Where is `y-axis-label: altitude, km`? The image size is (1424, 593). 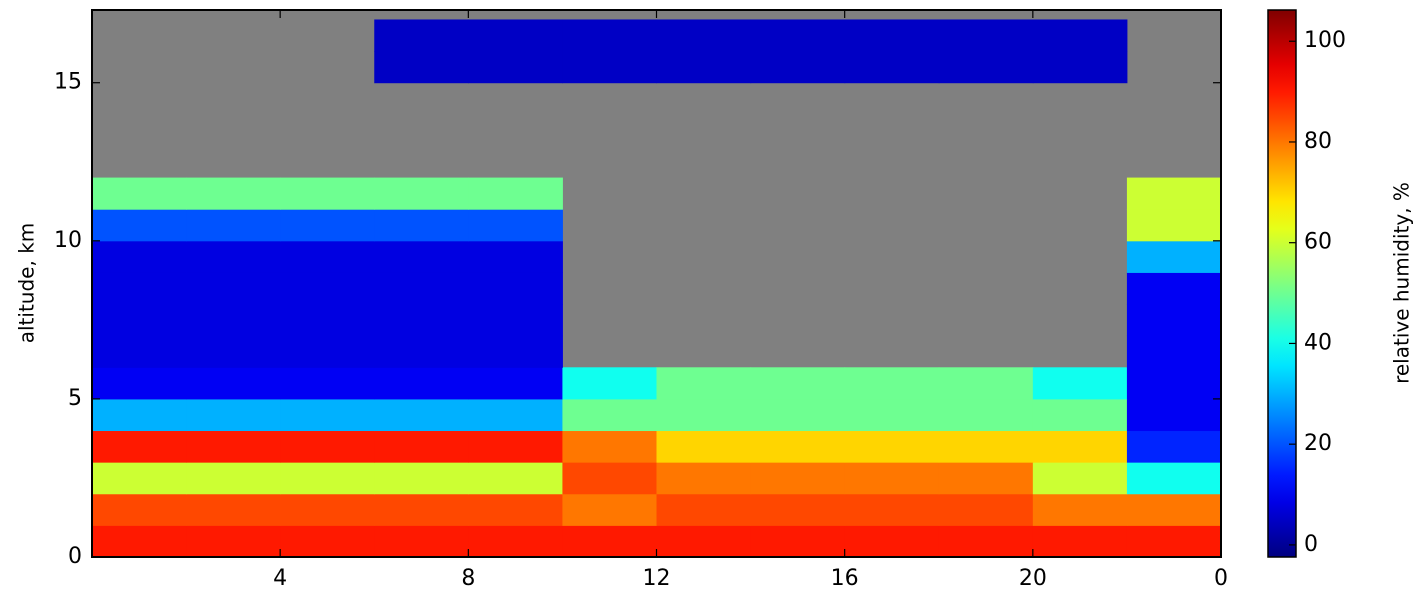 y-axis-label: altitude, km is located at coordinates (27, 283).